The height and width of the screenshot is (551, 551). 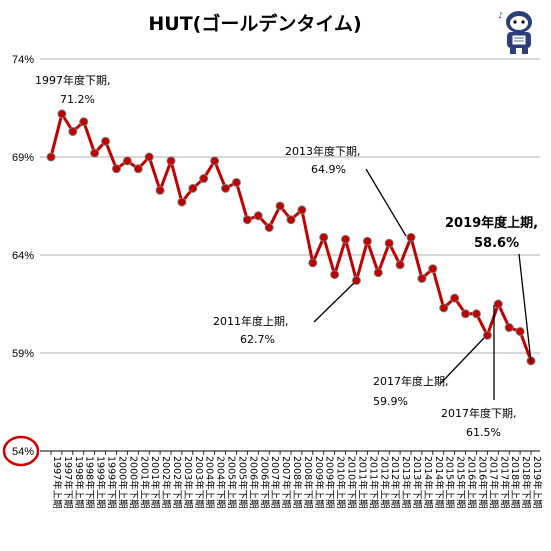 What do you see at coordinates (221, 482) in the screenshot?
I see `x-tick-label: 2004年下期` at bounding box center [221, 482].